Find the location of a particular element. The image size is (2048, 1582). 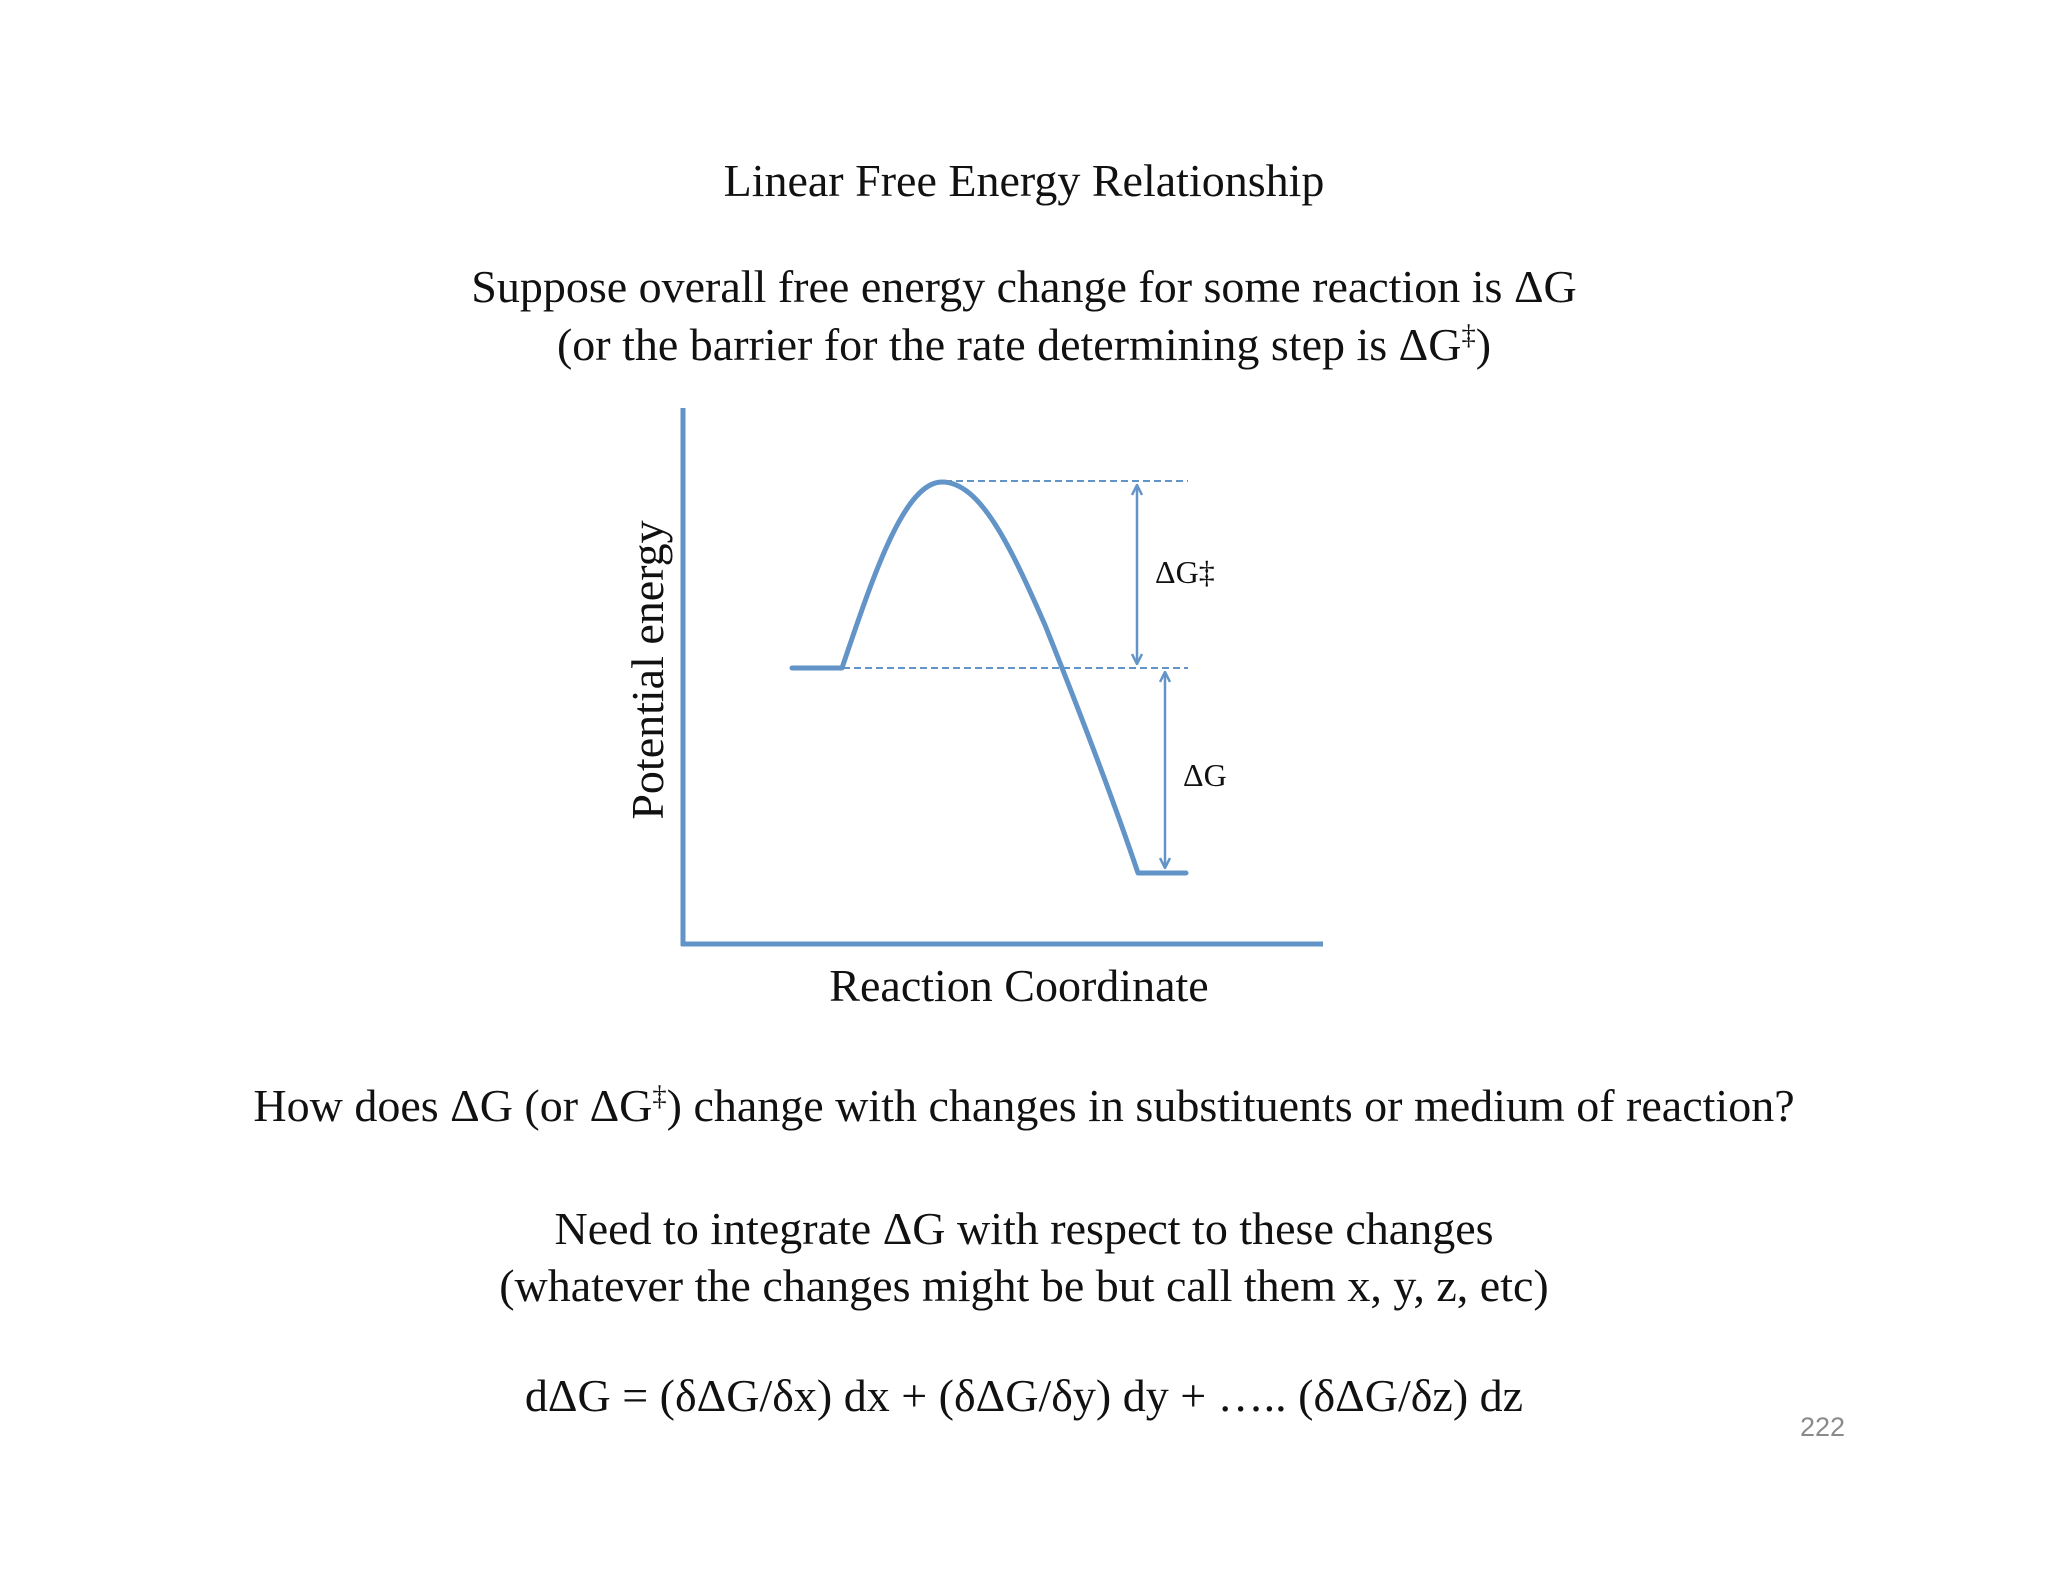

slide-title: Linear Free Energy Relationship is located at coordinates (1024, 180).